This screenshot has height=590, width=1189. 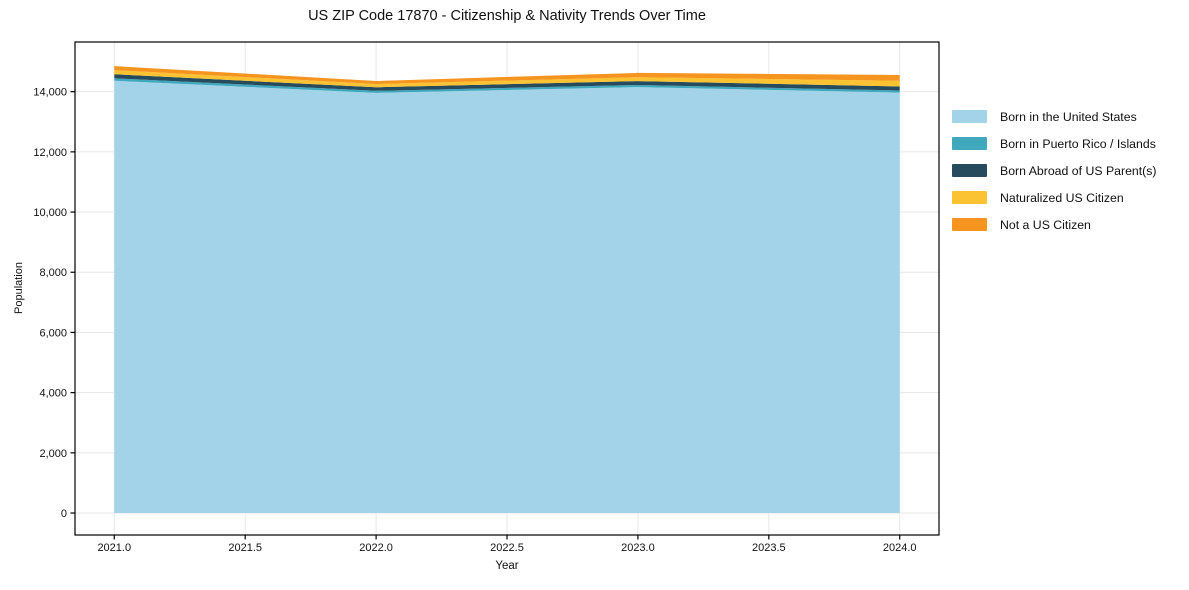 What do you see at coordinates (900, 548) in the screenshot?
I see `x-tick-label: 2024.0` at bounding box center [900, 548].